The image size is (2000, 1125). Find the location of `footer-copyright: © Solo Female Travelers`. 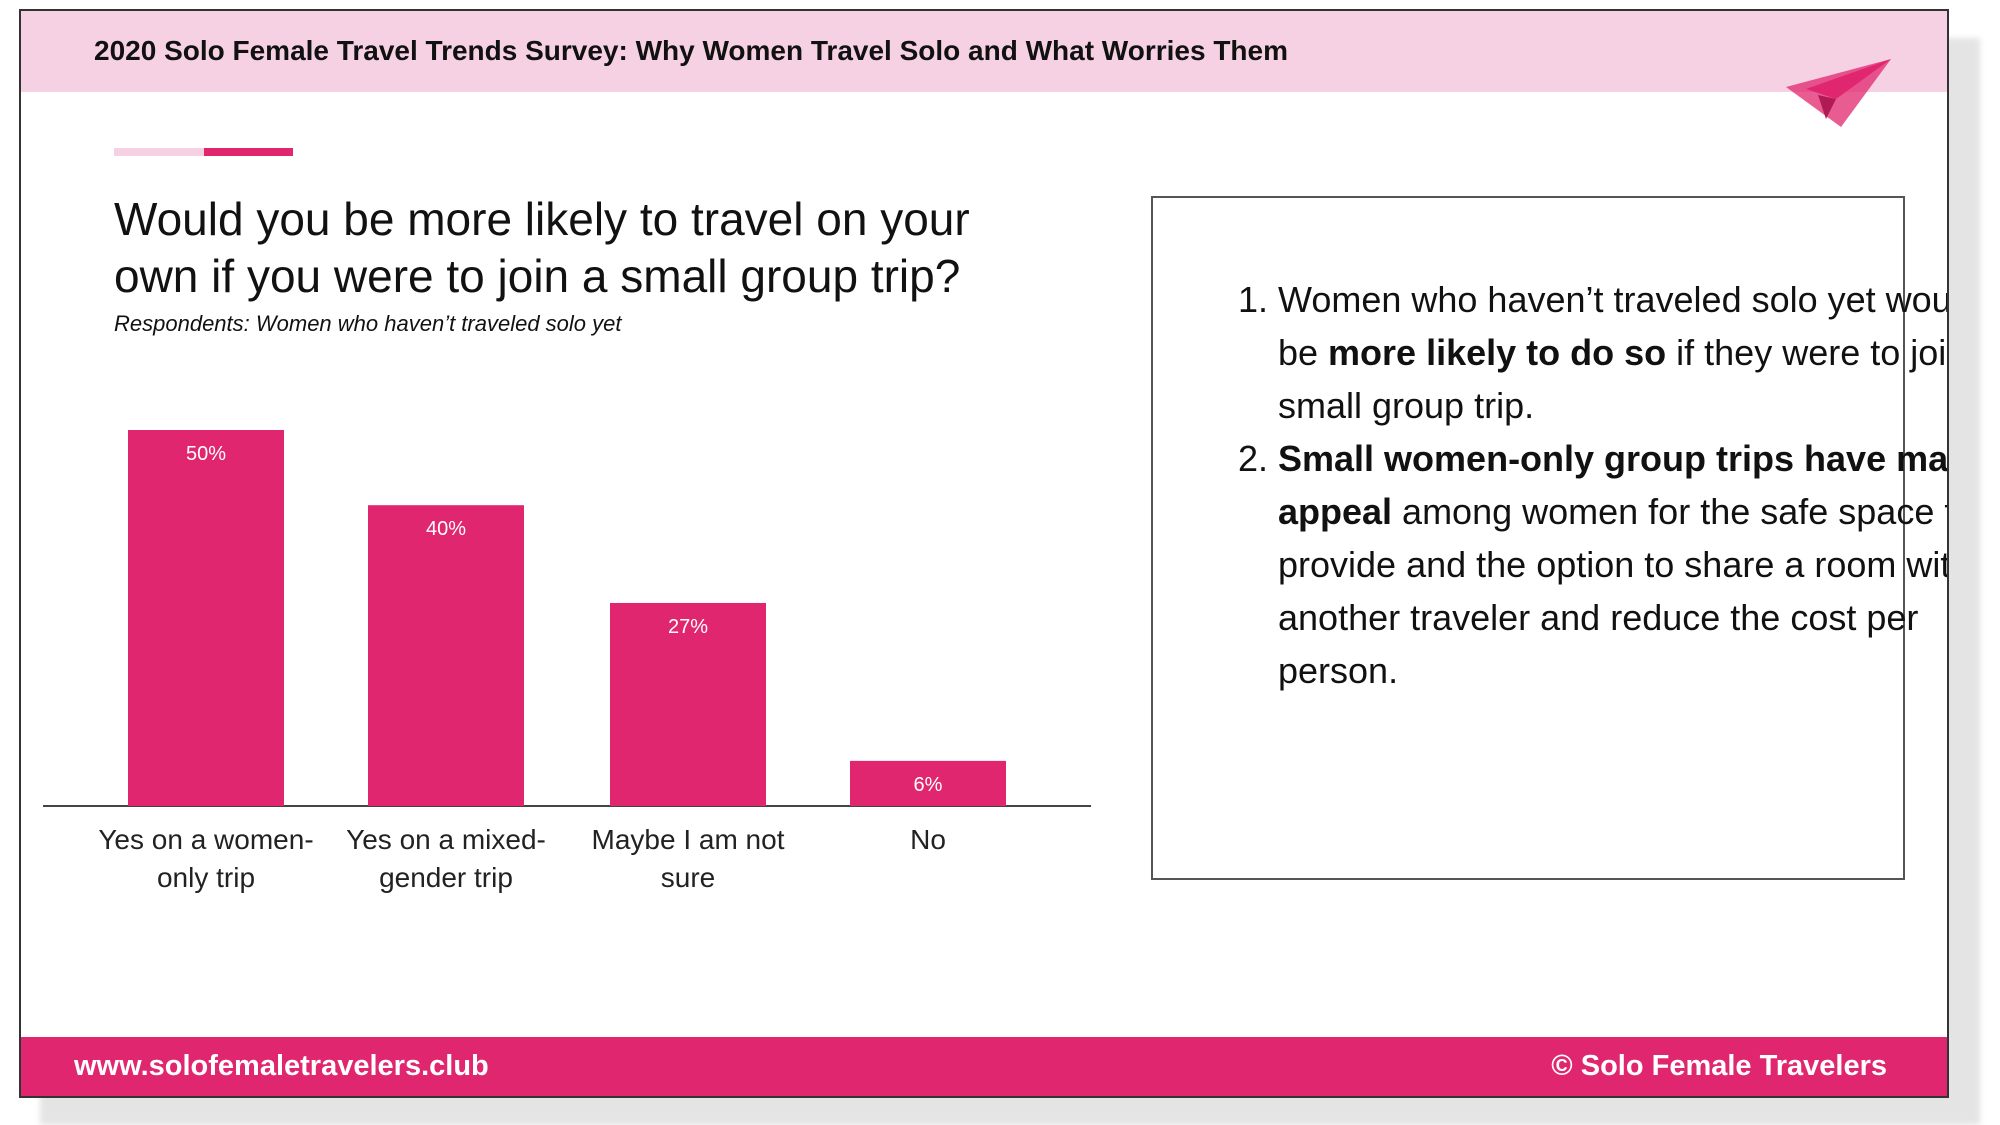

footer-copyright: © Solo Female Travelers is located at coordinates (1719, 1066).